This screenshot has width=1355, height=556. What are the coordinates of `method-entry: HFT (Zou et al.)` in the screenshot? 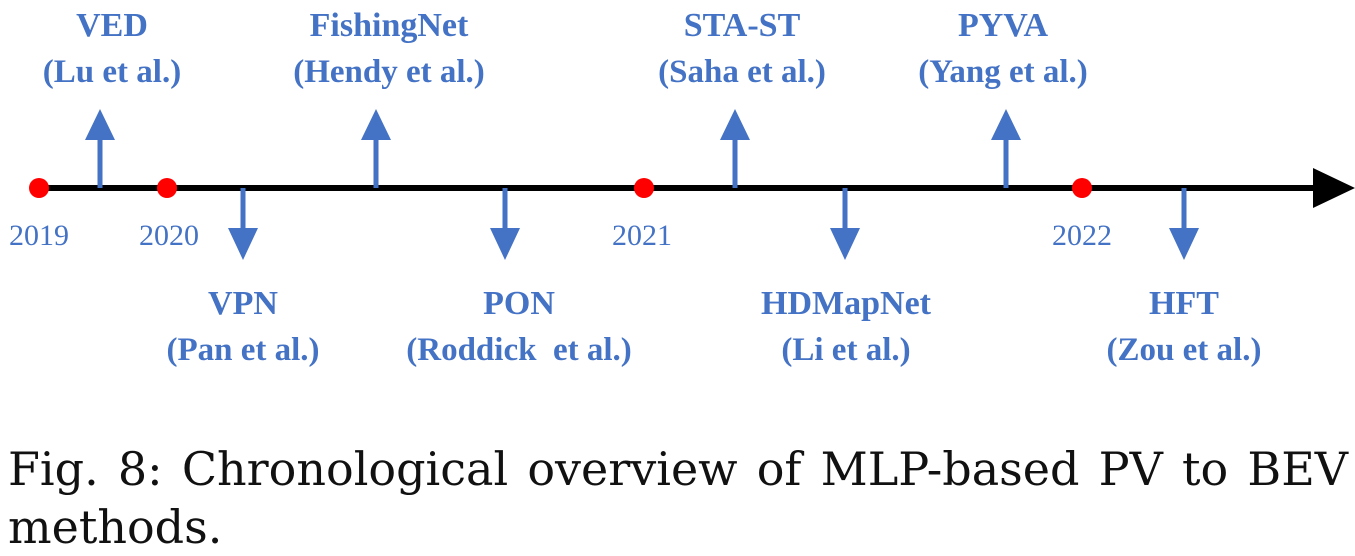 It's located at (1184, 278).